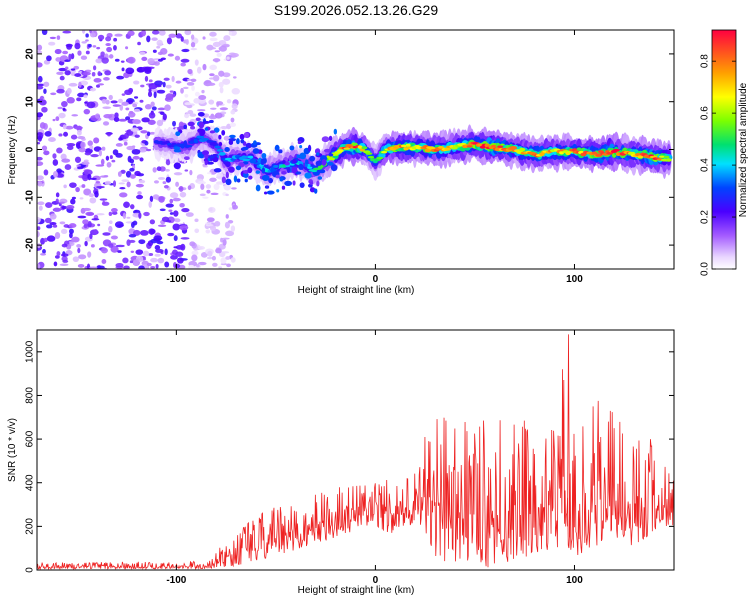 The width and height of the screenshot is (750, 600). I want to click on y-tick-label: 0, so click(30, 570).